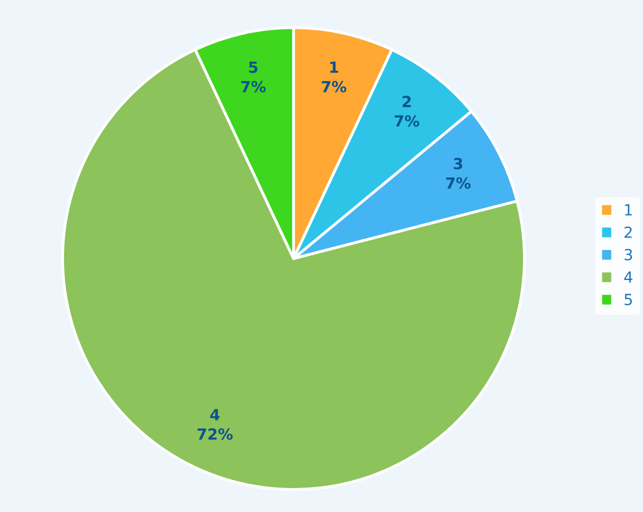 The image size is (643, 512). Describe the element at coordinates (628, 210) in the screenshot. I see `legend-label: 1` at that location.